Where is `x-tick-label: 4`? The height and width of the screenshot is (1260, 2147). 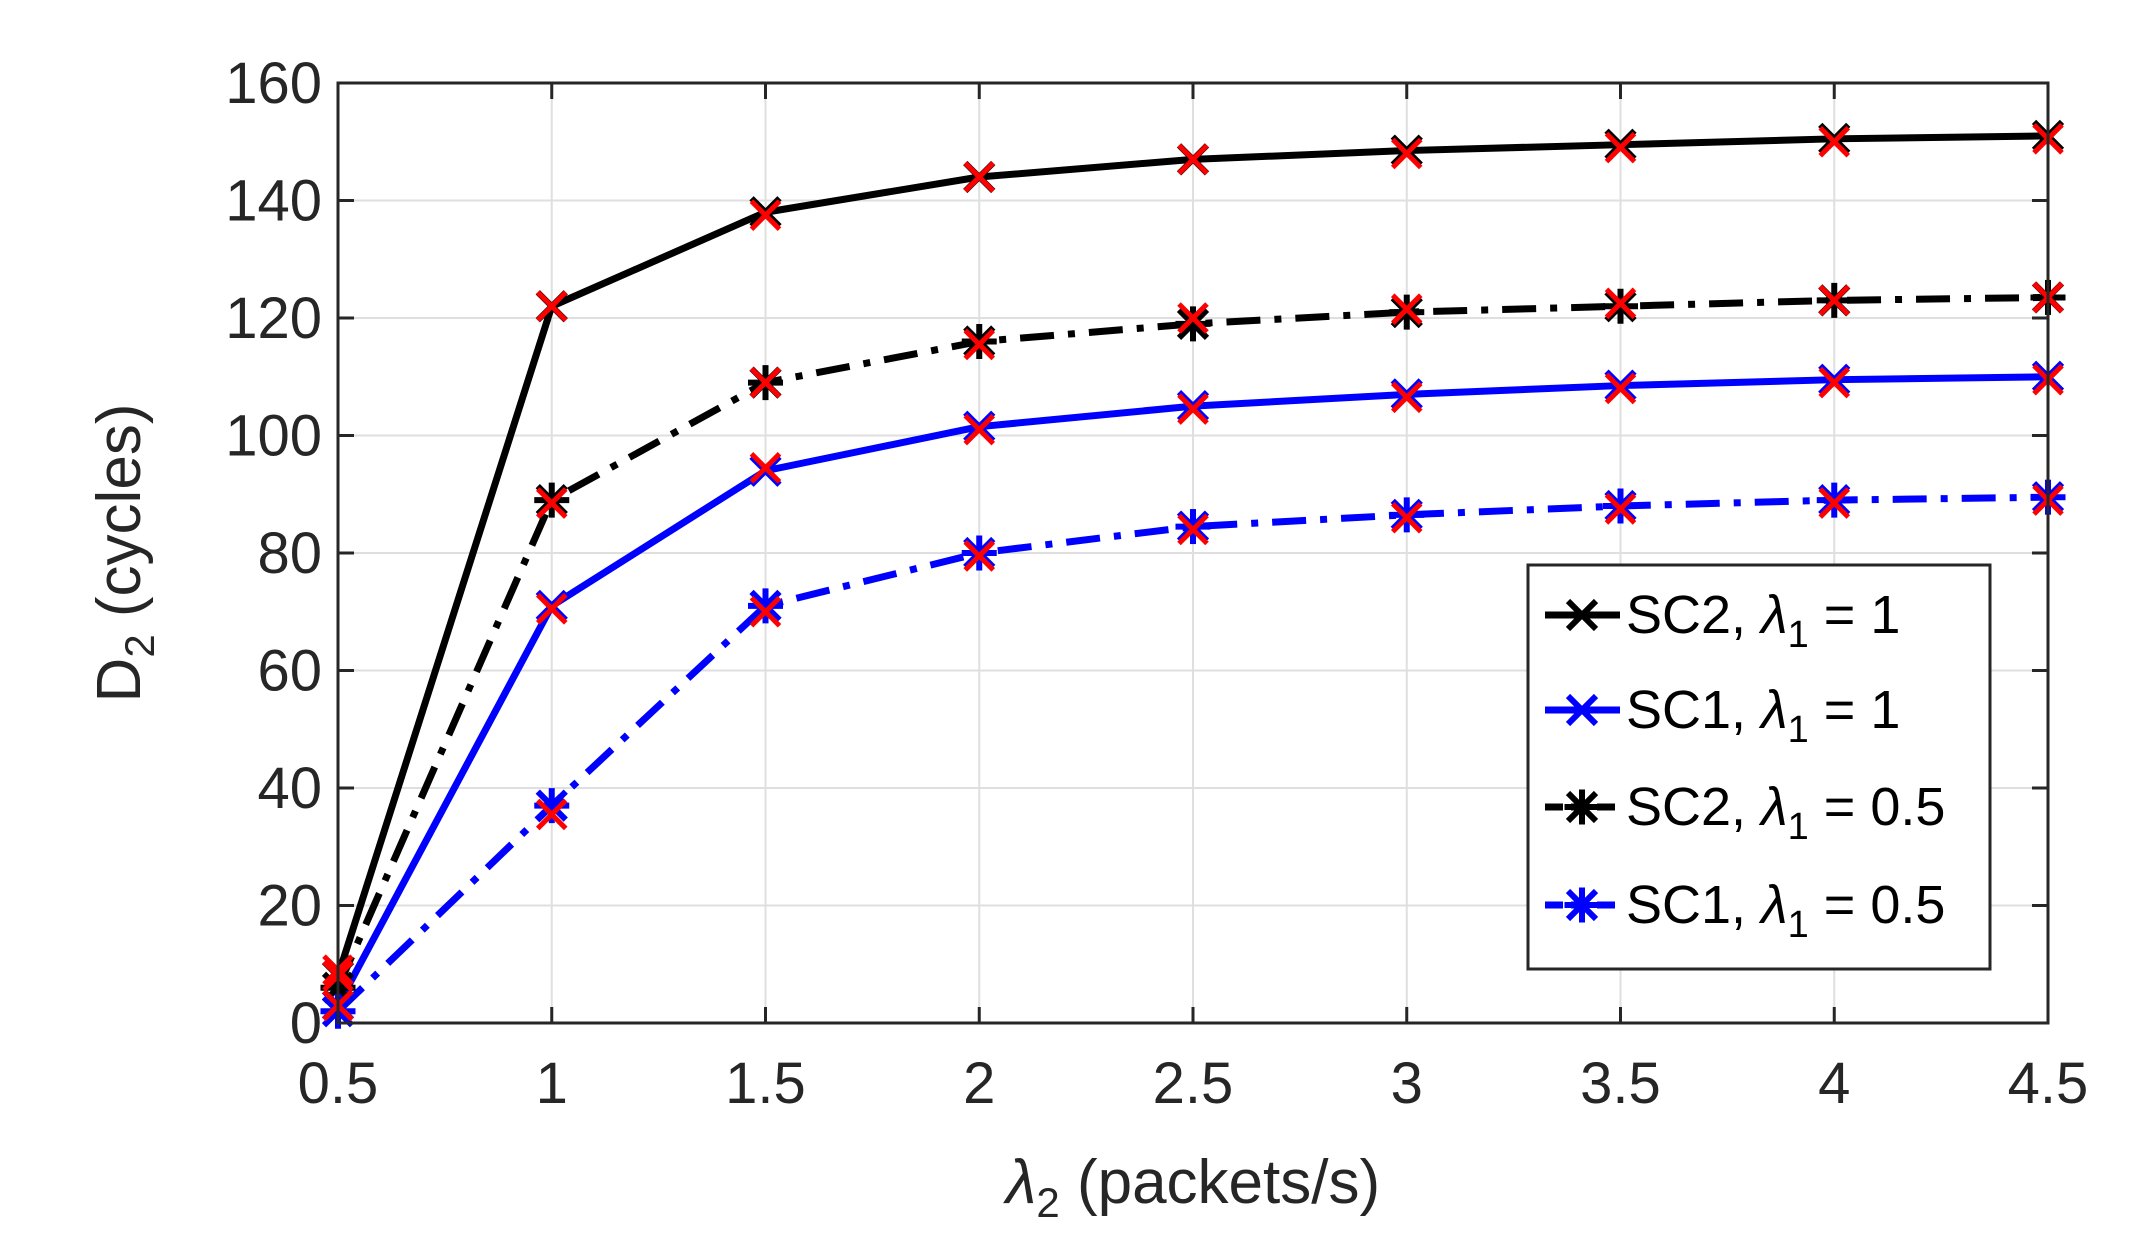
x-tick-label: 4 is located at coordinates (1834, 1083).